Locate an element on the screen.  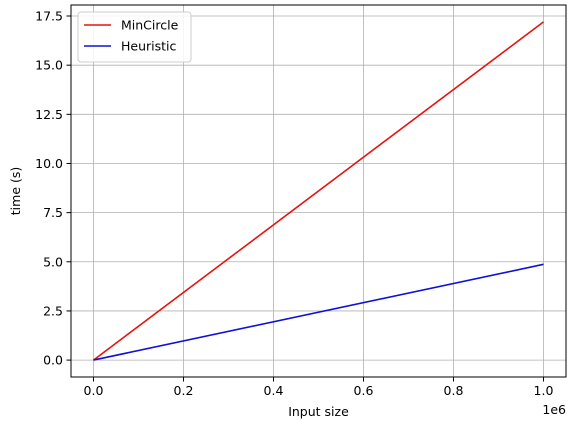
y-tick-label: 7.5 is located at coordinates (53, 212).